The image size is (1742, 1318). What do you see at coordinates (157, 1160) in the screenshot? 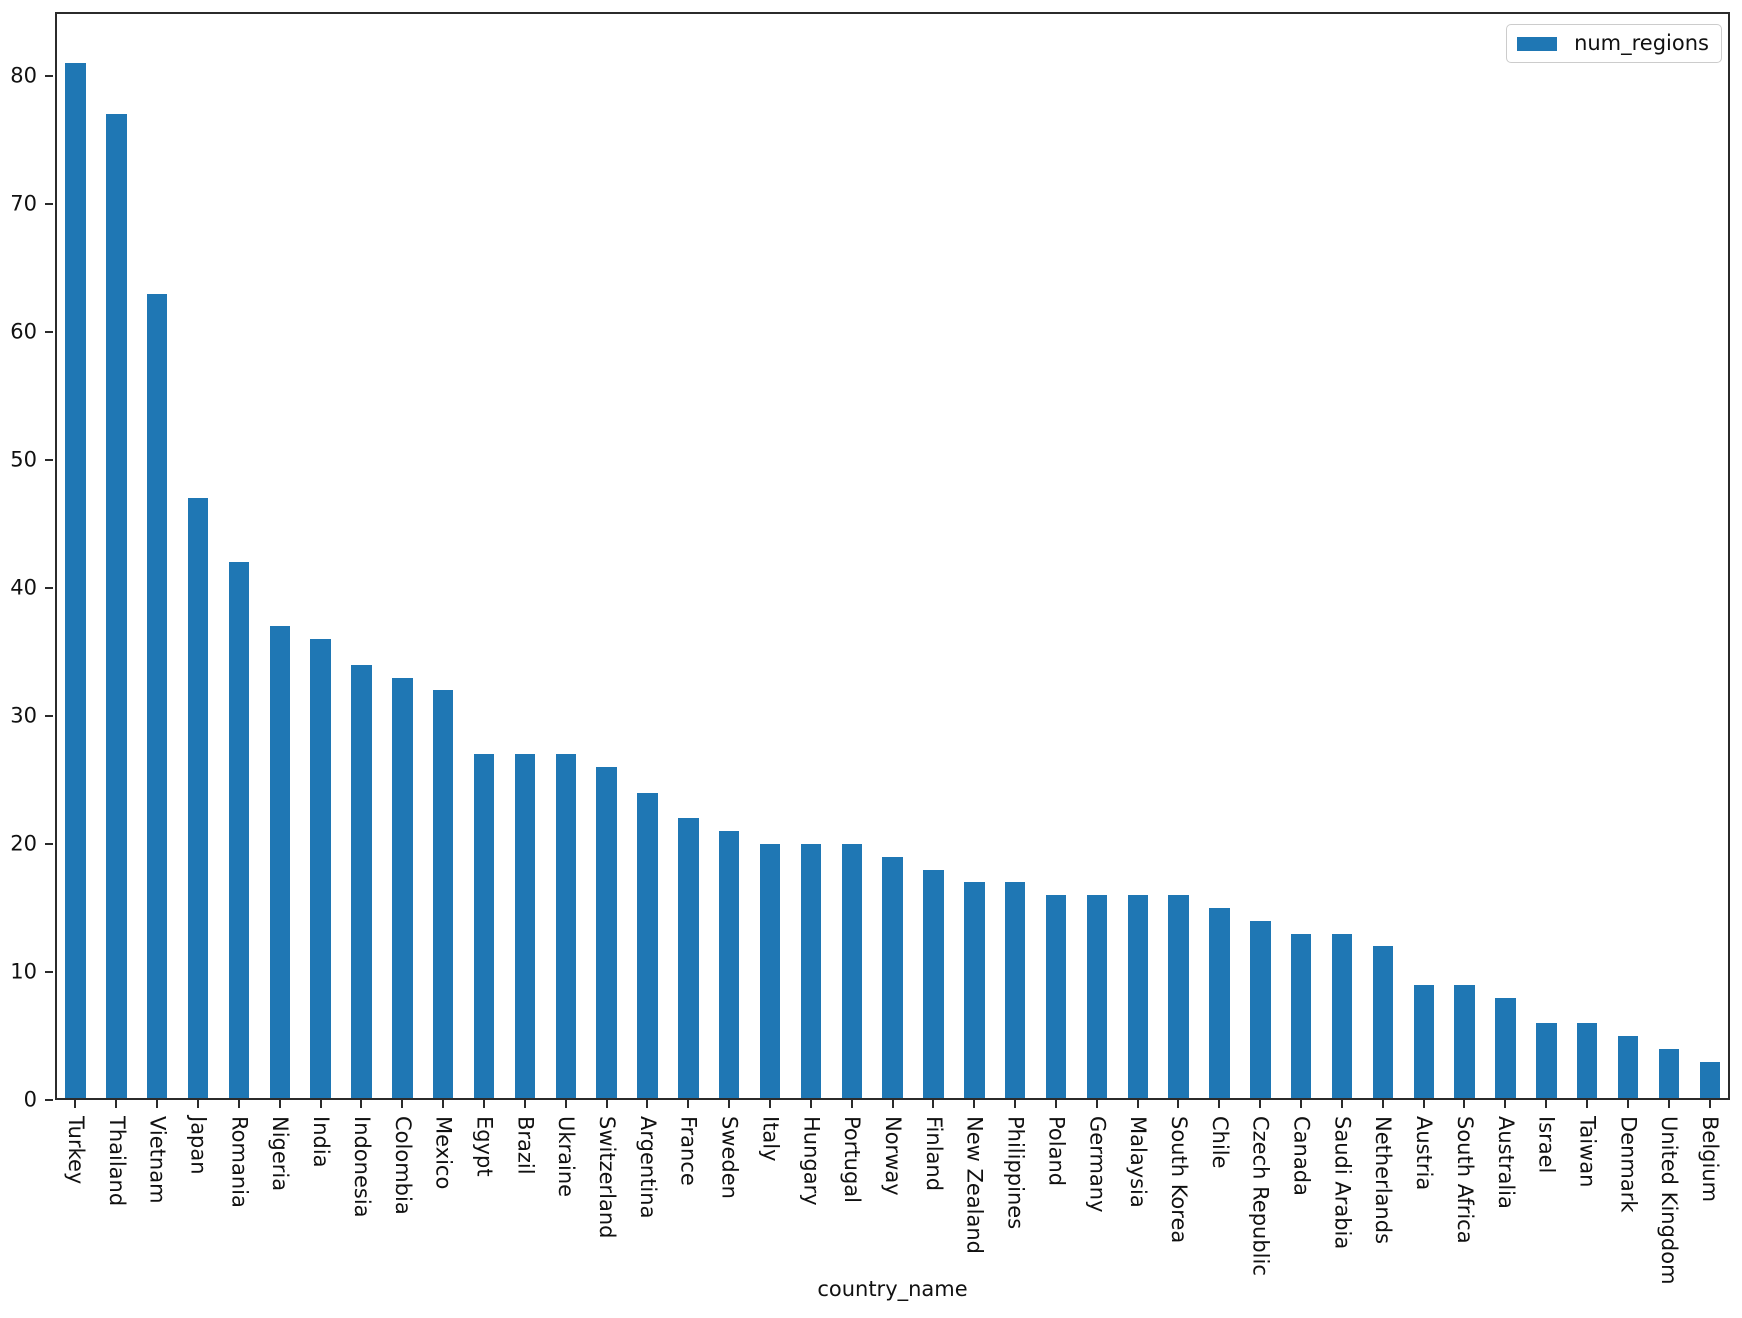
I see `x-tick-label: Vietnam` at bounding box center [157, 1160].